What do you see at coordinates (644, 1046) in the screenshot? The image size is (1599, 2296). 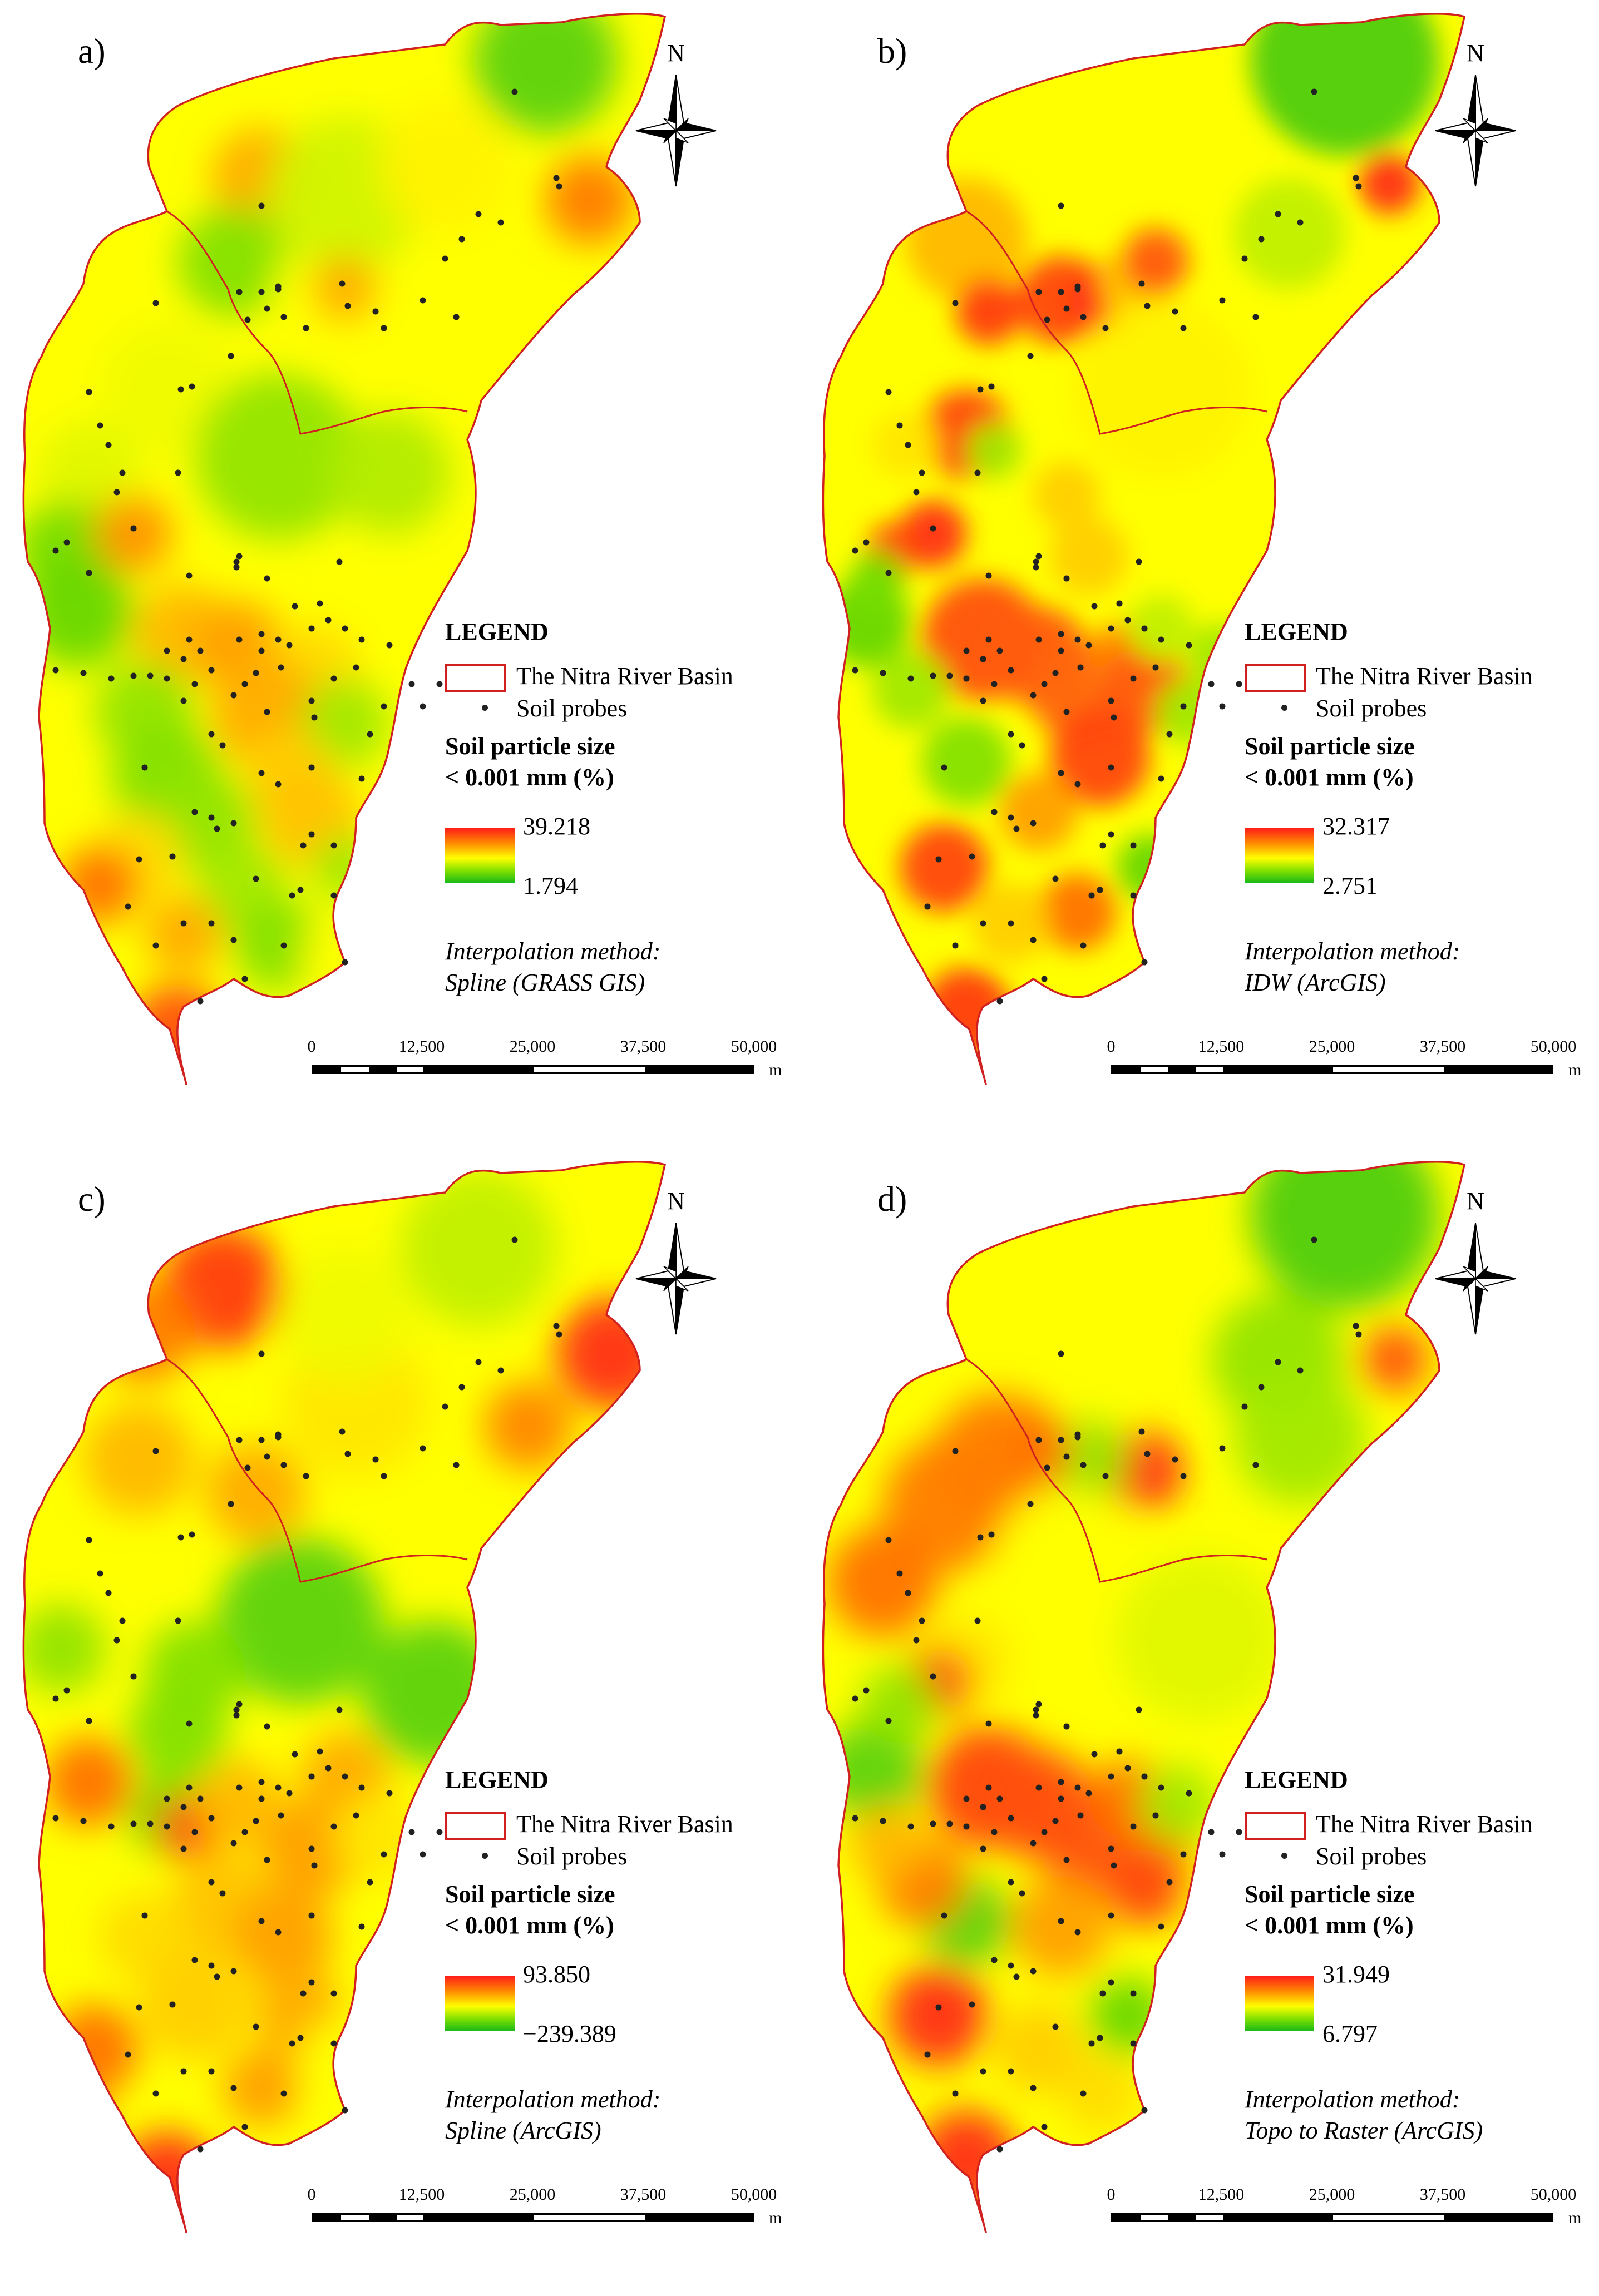 I see `scale-tick-label: 37,500` at bounding box center [644, 1046].